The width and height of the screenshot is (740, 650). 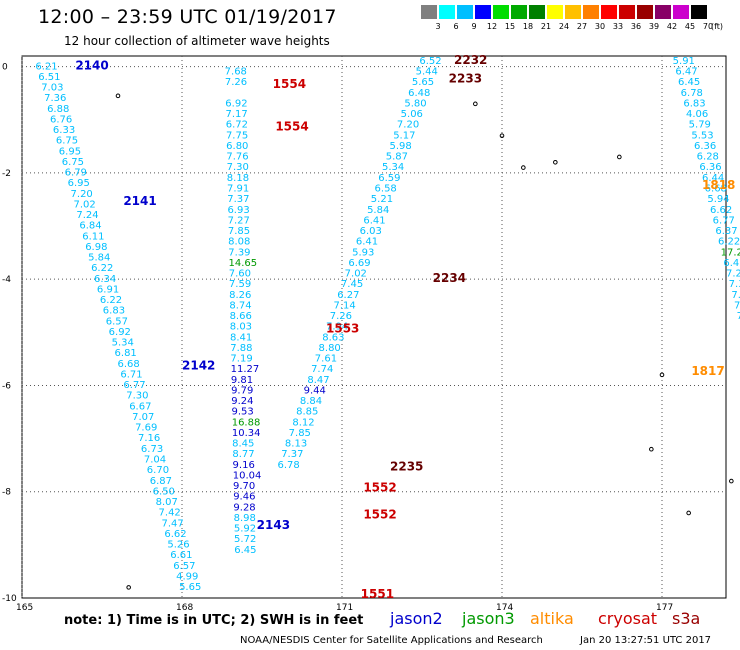 I want to click on wave-height-value: 7.85, so click(x=239, y=231).